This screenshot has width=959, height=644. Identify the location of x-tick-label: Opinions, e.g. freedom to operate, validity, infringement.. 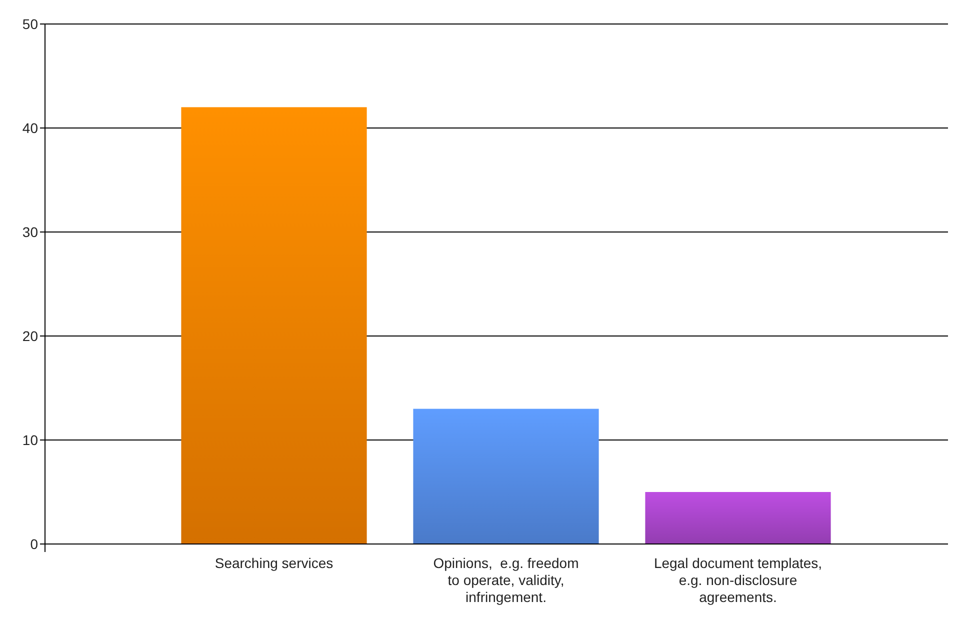
(506, 580).